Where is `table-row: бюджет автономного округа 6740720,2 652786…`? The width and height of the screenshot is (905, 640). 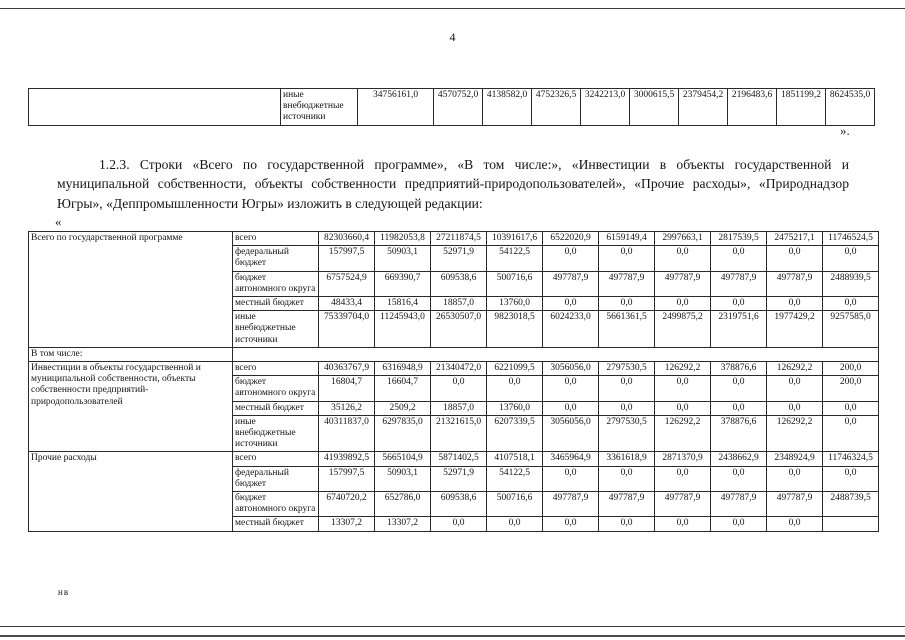
table-row: бюджет автономного округа 6740720,2 652786… is located at coordinates (454, 504).